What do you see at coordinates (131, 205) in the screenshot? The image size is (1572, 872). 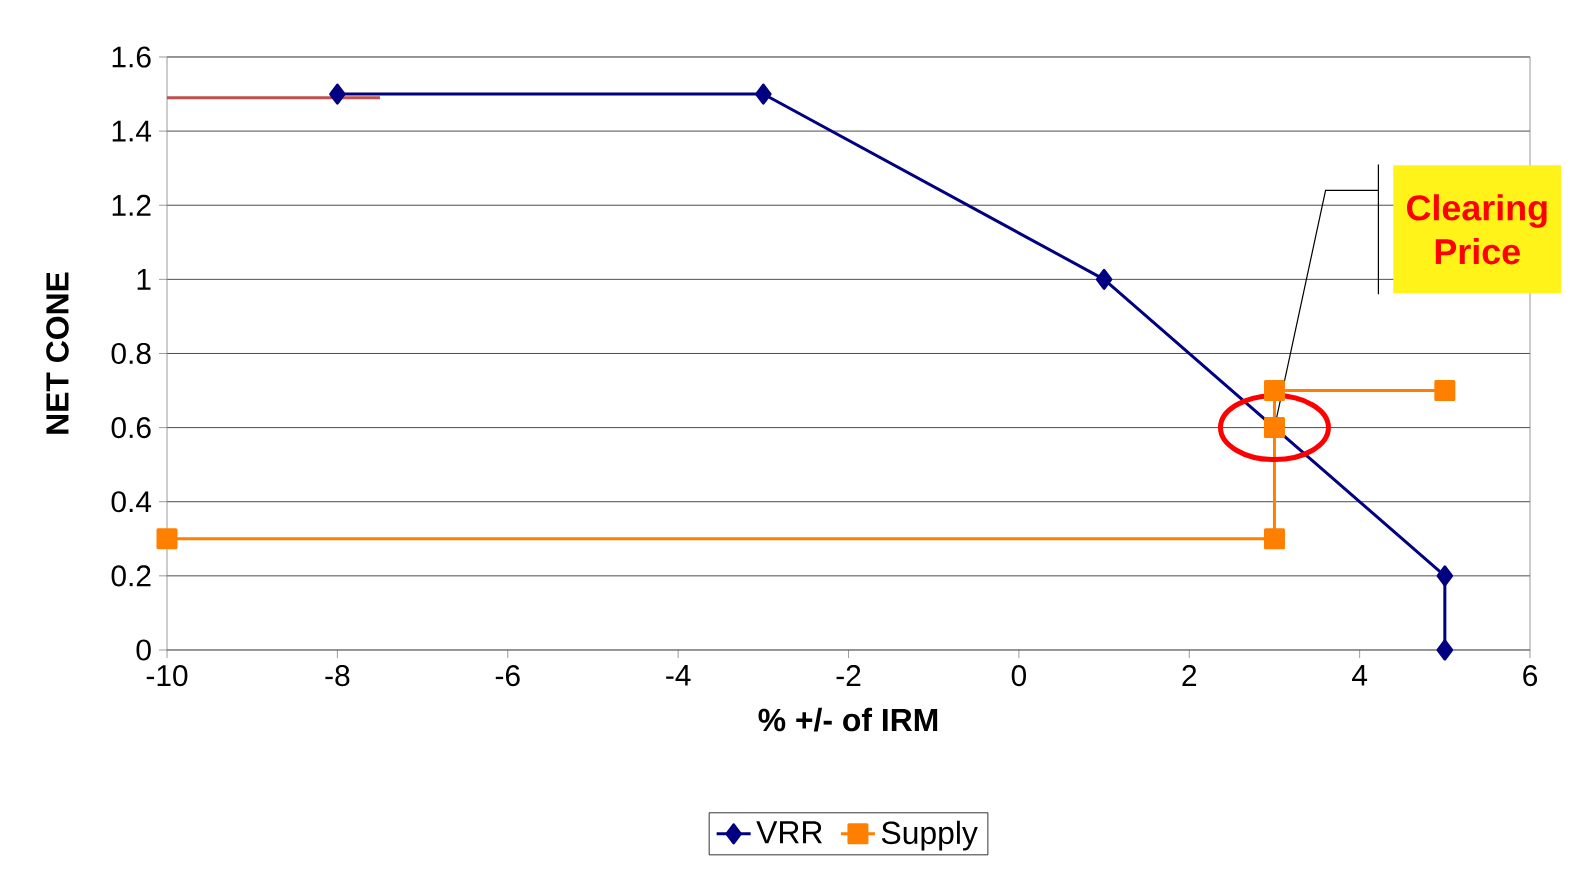 I see `y-tick-label: 1.2` at bounding box center [131, 205].